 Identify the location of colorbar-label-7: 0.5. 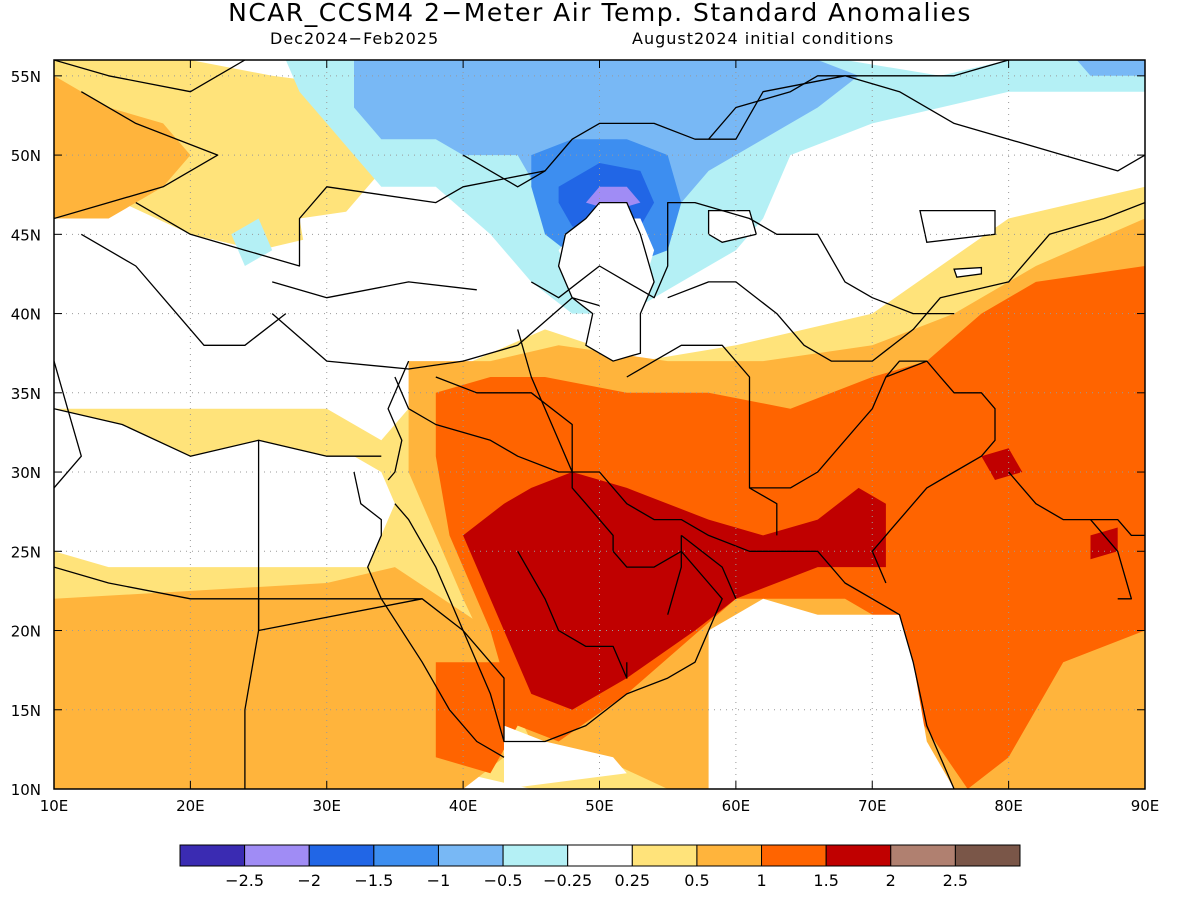
(696, 880).